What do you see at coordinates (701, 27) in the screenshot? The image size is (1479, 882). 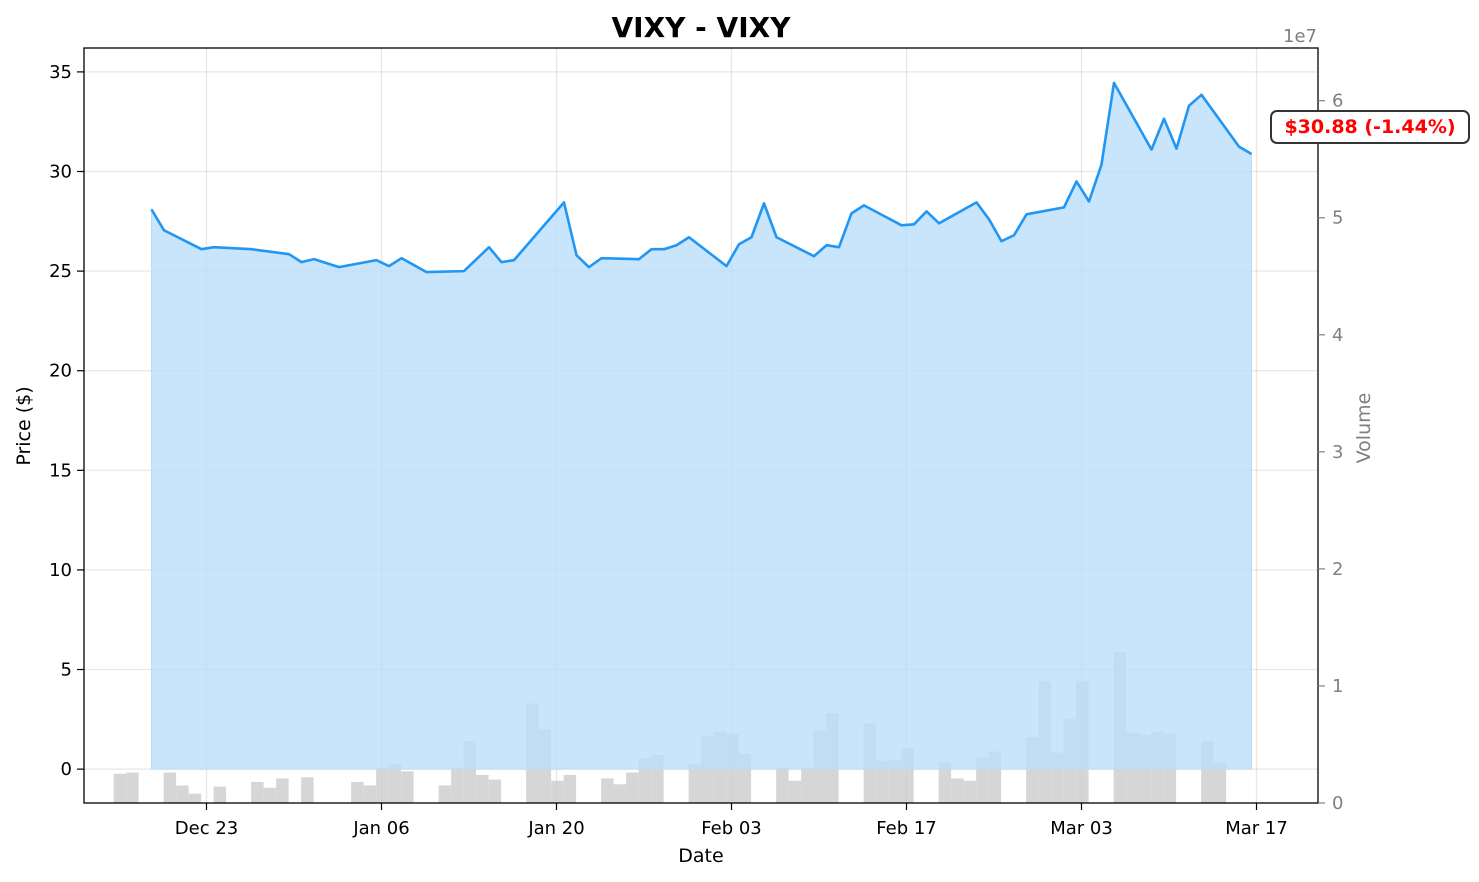 I see `chart-title: VIXY - VIXY` at bounding box center [701, 27].